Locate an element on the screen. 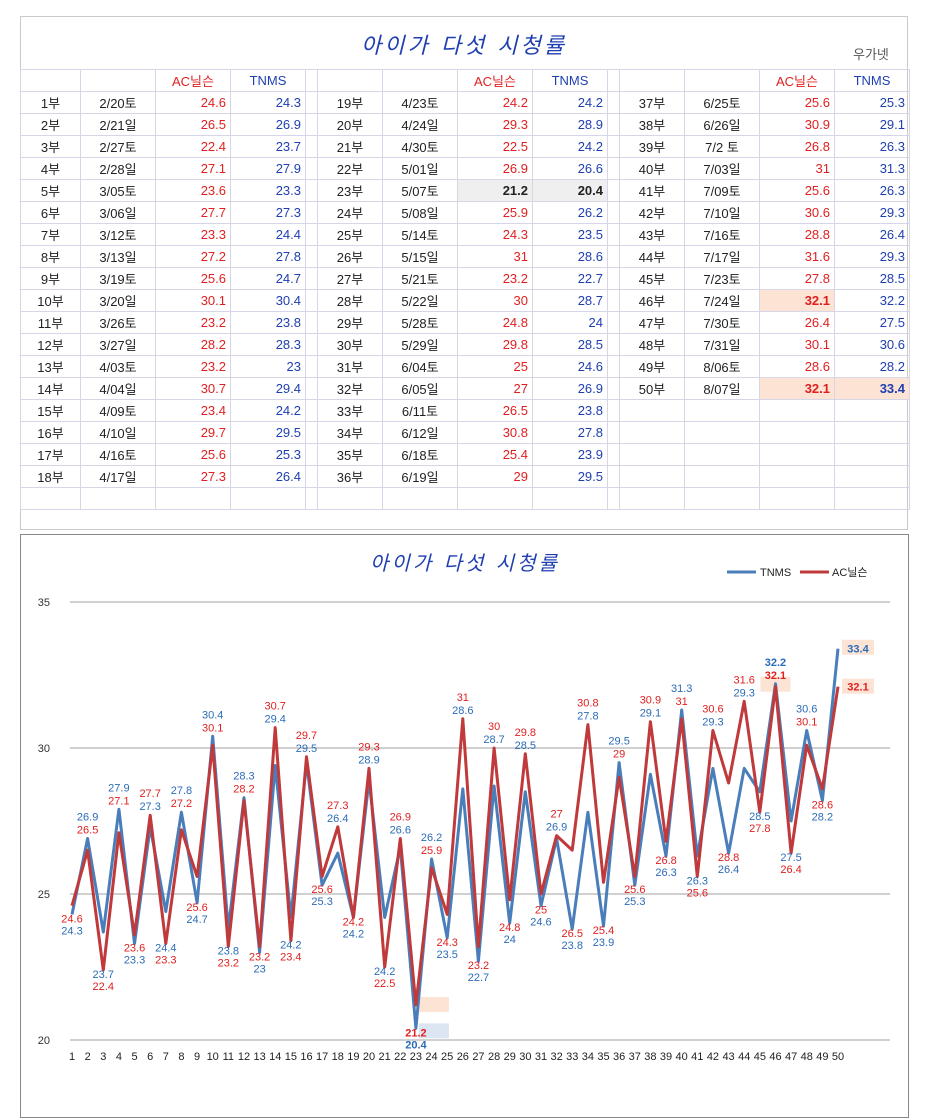 The height and width of the screenshot is (1120, 930). data-label-tnms: 30.4 is located at coordinates (212, 715).